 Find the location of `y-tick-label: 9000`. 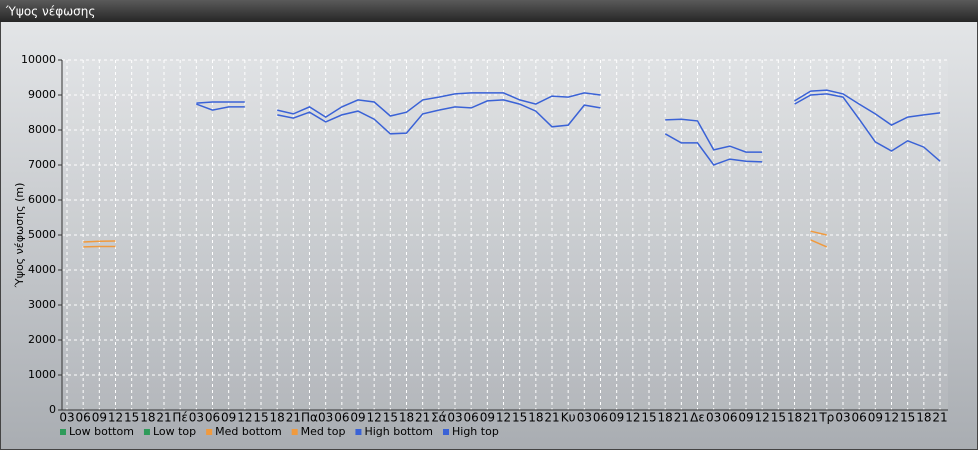

y-tick-label: 9000 is located at coordinates (42, 94).